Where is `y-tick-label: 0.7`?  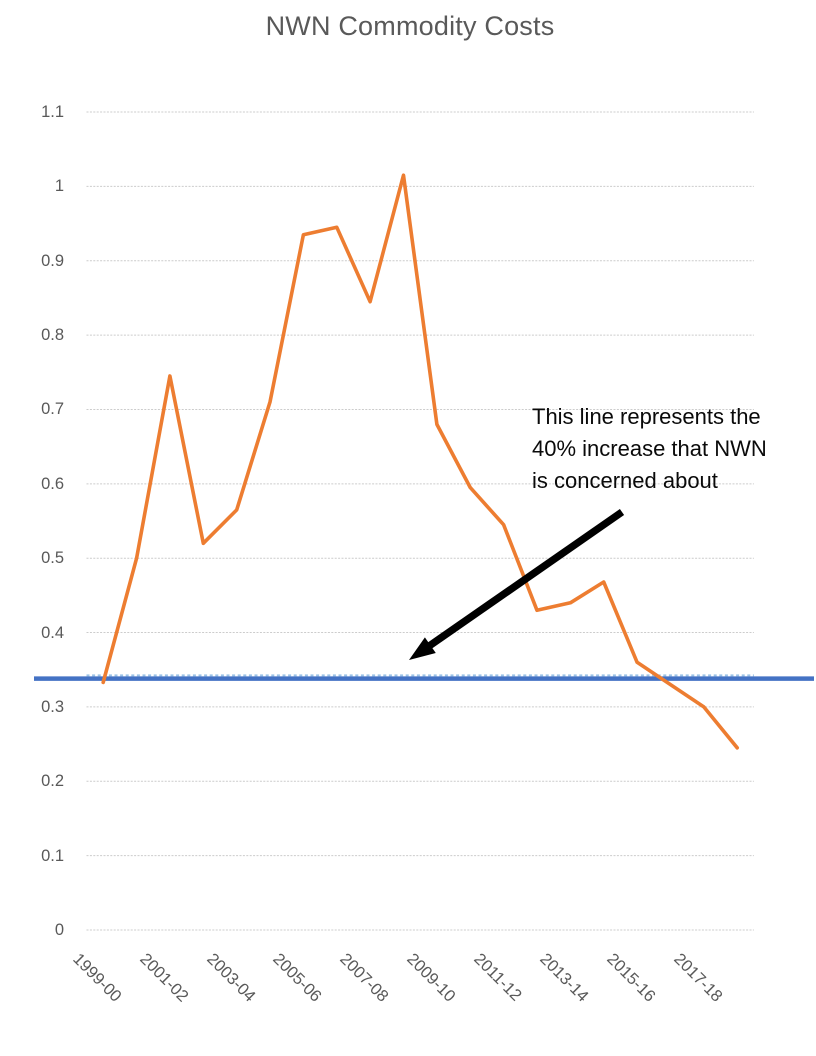
y-tick-label: 0.7 is located at coordinates (52, 409).